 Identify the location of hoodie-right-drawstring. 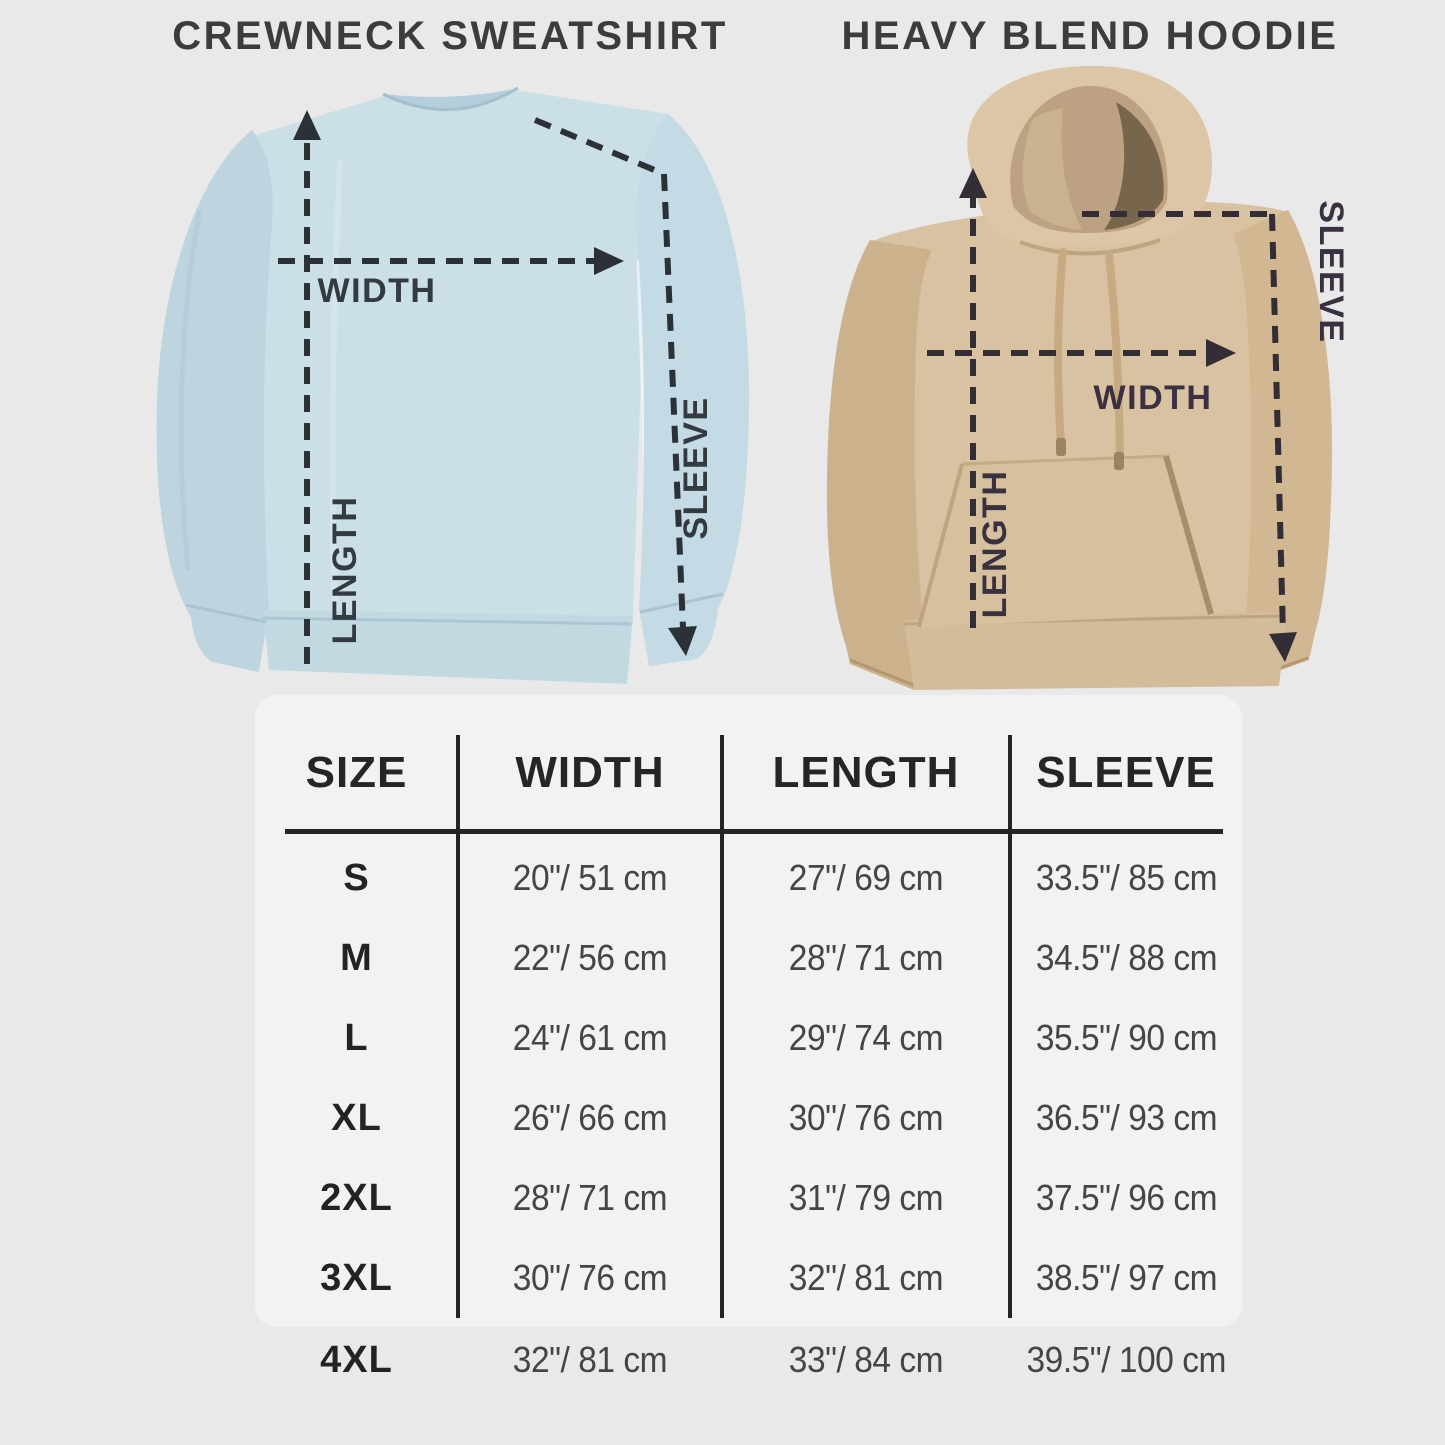
(1114, 356).